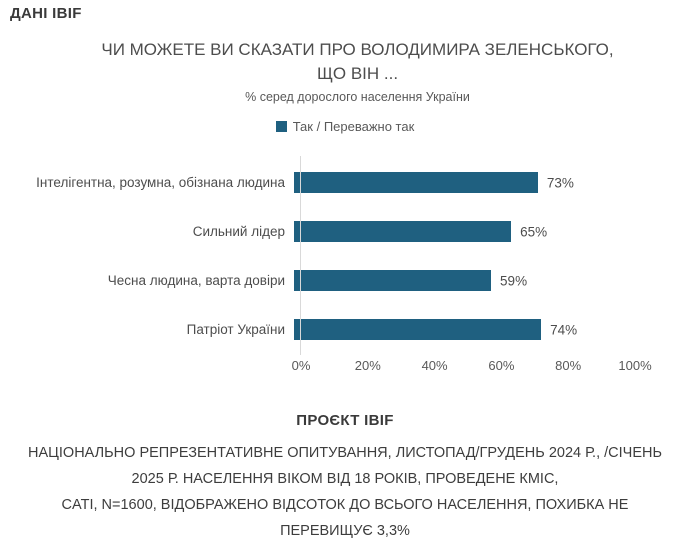  Describe the element at coordinates (357, 97) in the screenshot. I see `chart-subtitle: % серед дорослого населення України` at that location.